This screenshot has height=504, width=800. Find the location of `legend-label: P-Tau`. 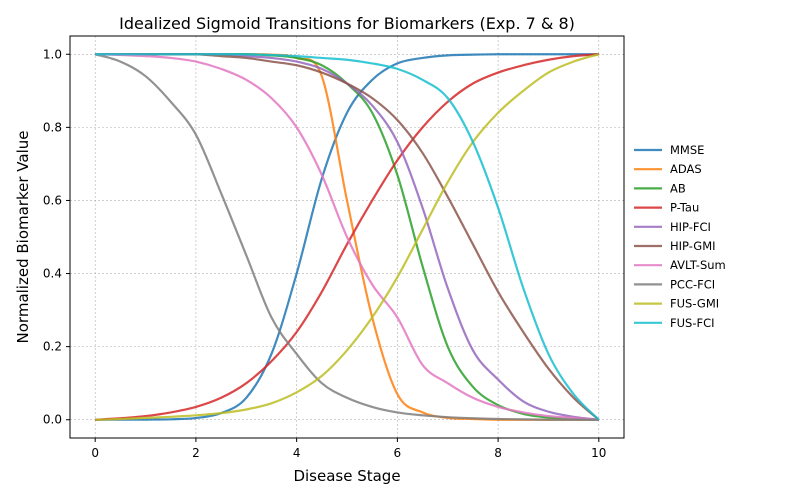

legend-label: P-Tau is located at coordinates (684, 208).